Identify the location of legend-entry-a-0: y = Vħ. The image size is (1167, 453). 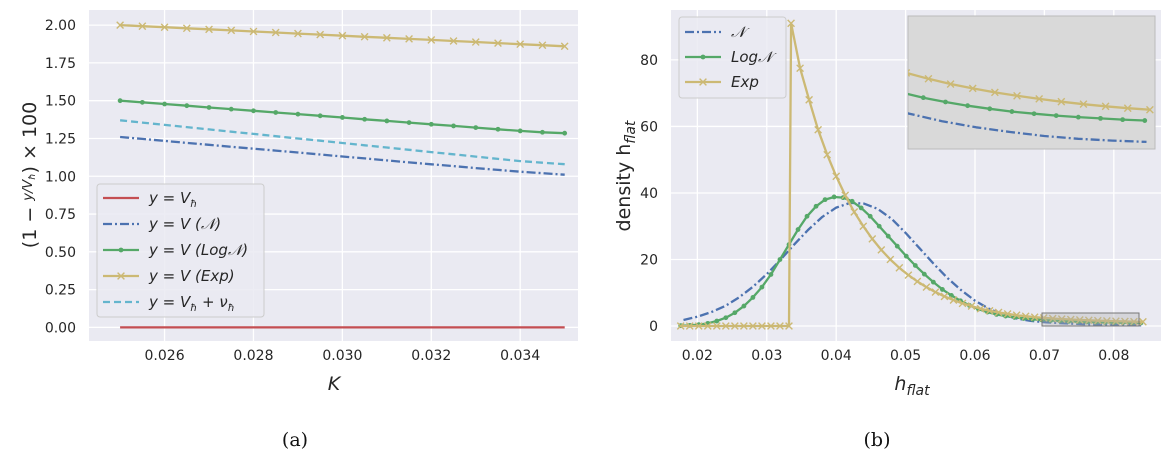
(150, 199).